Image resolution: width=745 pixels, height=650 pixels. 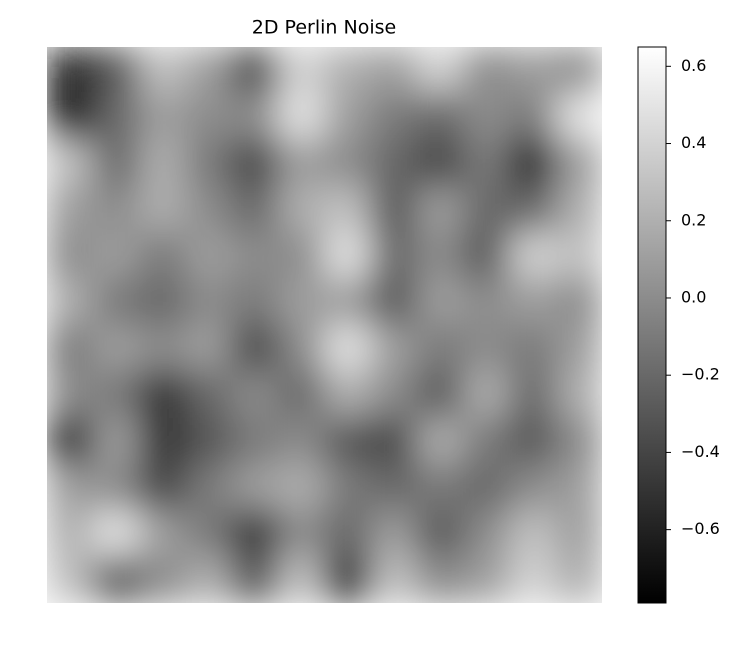 What do you see at coordinates (324, 28) in the screenshot?
I see `chart-title: 2D Perlin Noise` at bounding box center [324, 28].